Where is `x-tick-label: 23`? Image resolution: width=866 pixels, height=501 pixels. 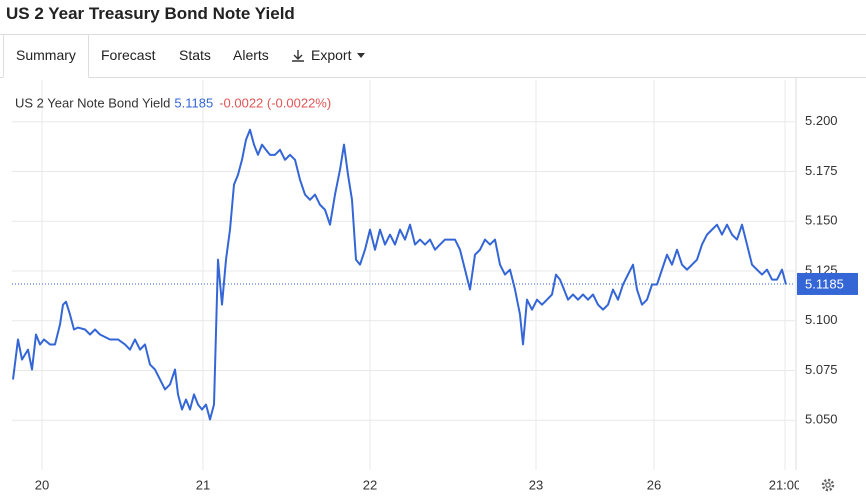
x-tick-label: 23 is located at coordinates (536, 484).